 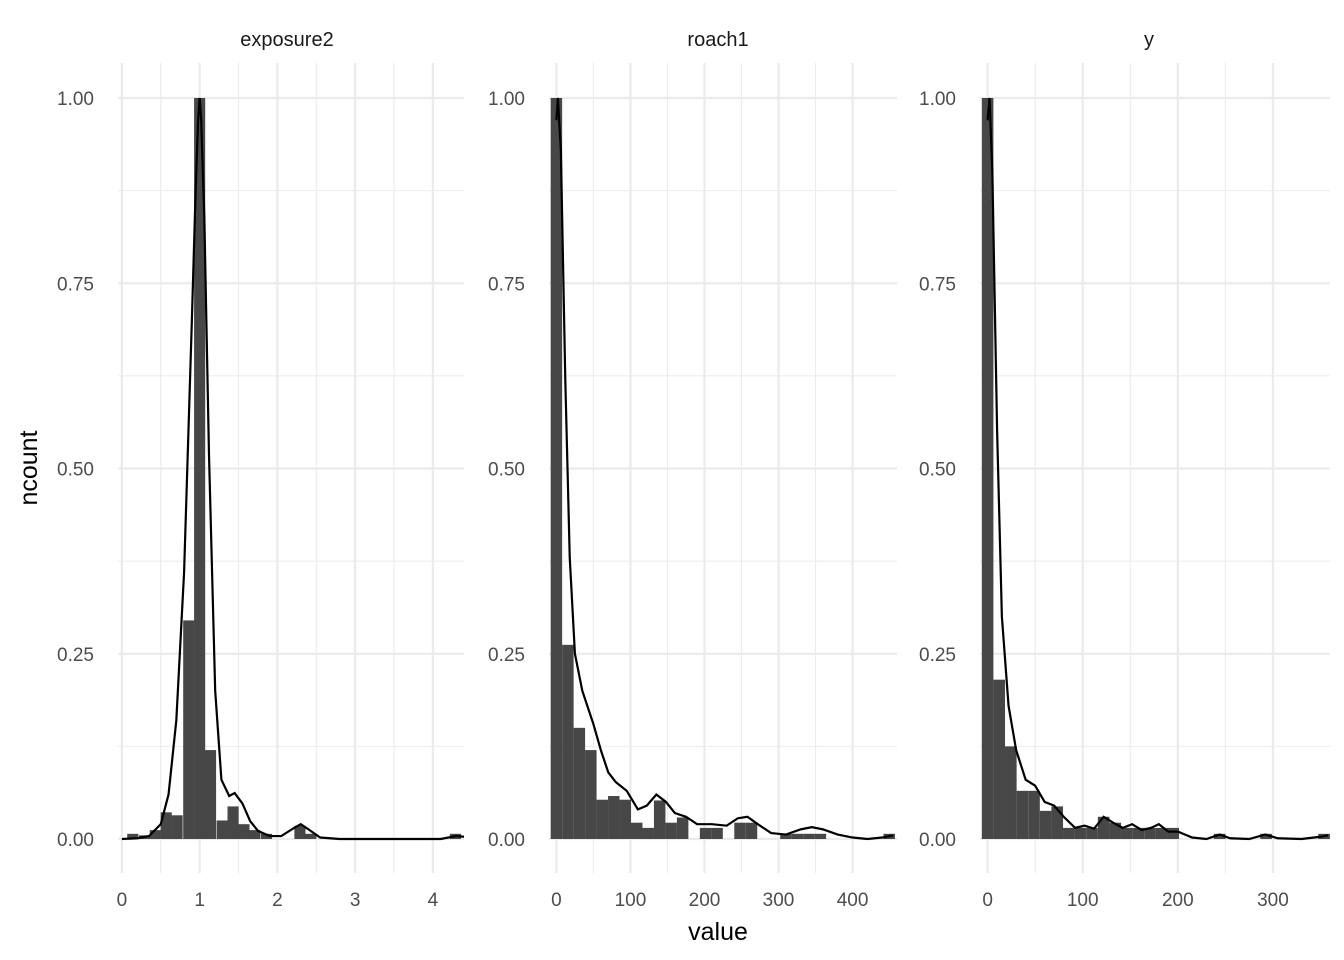 I want to click on x-tick-labels-exposure2: 0 1 2 3 4, so click(x=278, y=900).